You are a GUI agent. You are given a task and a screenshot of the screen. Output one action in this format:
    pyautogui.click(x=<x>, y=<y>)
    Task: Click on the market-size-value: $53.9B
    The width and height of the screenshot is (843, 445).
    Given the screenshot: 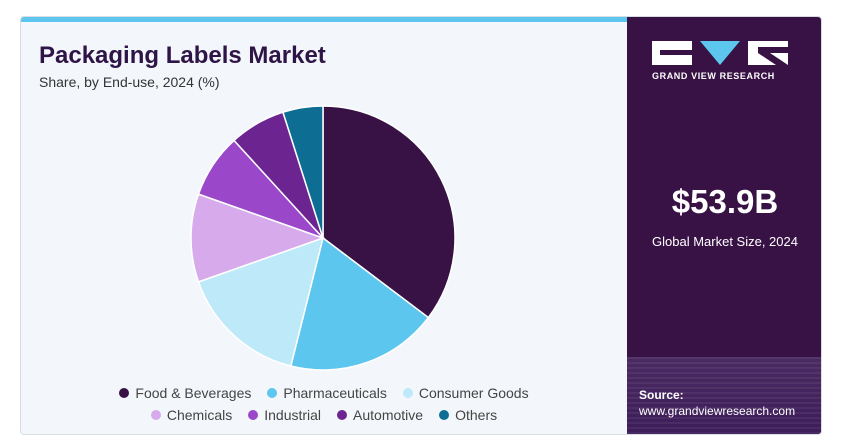 What is the action you would take?
    pyautogui.click(x=725, y=201)
    